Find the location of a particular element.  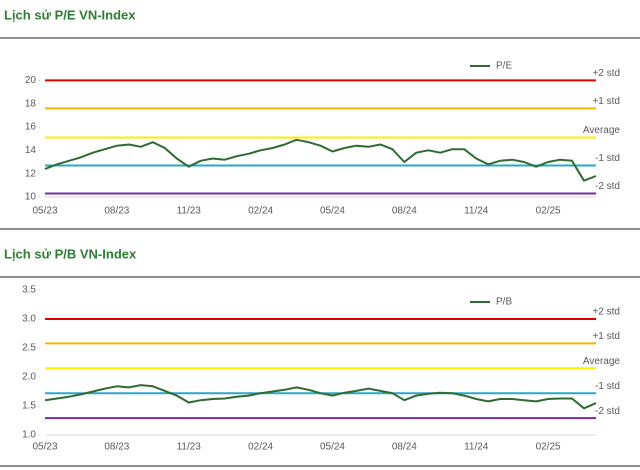

y-tick-label: 18 is located at coordinates (31, 103).